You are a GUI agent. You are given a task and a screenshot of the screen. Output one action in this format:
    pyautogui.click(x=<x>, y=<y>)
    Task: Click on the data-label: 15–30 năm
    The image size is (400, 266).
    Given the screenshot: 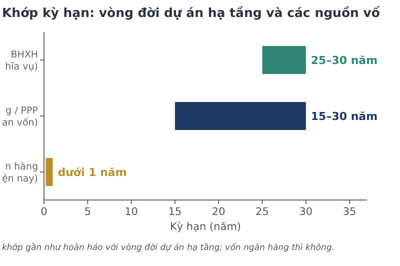 What is the action you would take?
    pyautogui.click(x=344, y=116)
    